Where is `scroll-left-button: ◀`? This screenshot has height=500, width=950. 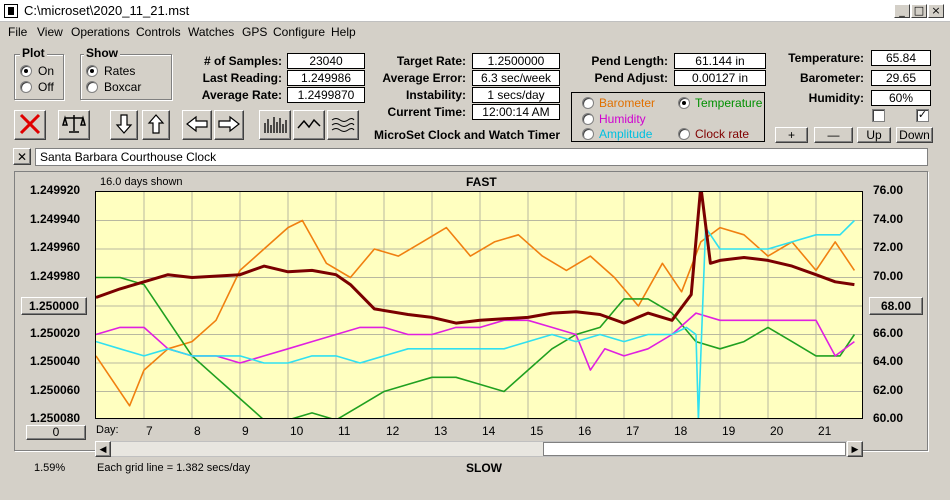 scroll-left-button: ◀ is located at coordinates (103, 449).